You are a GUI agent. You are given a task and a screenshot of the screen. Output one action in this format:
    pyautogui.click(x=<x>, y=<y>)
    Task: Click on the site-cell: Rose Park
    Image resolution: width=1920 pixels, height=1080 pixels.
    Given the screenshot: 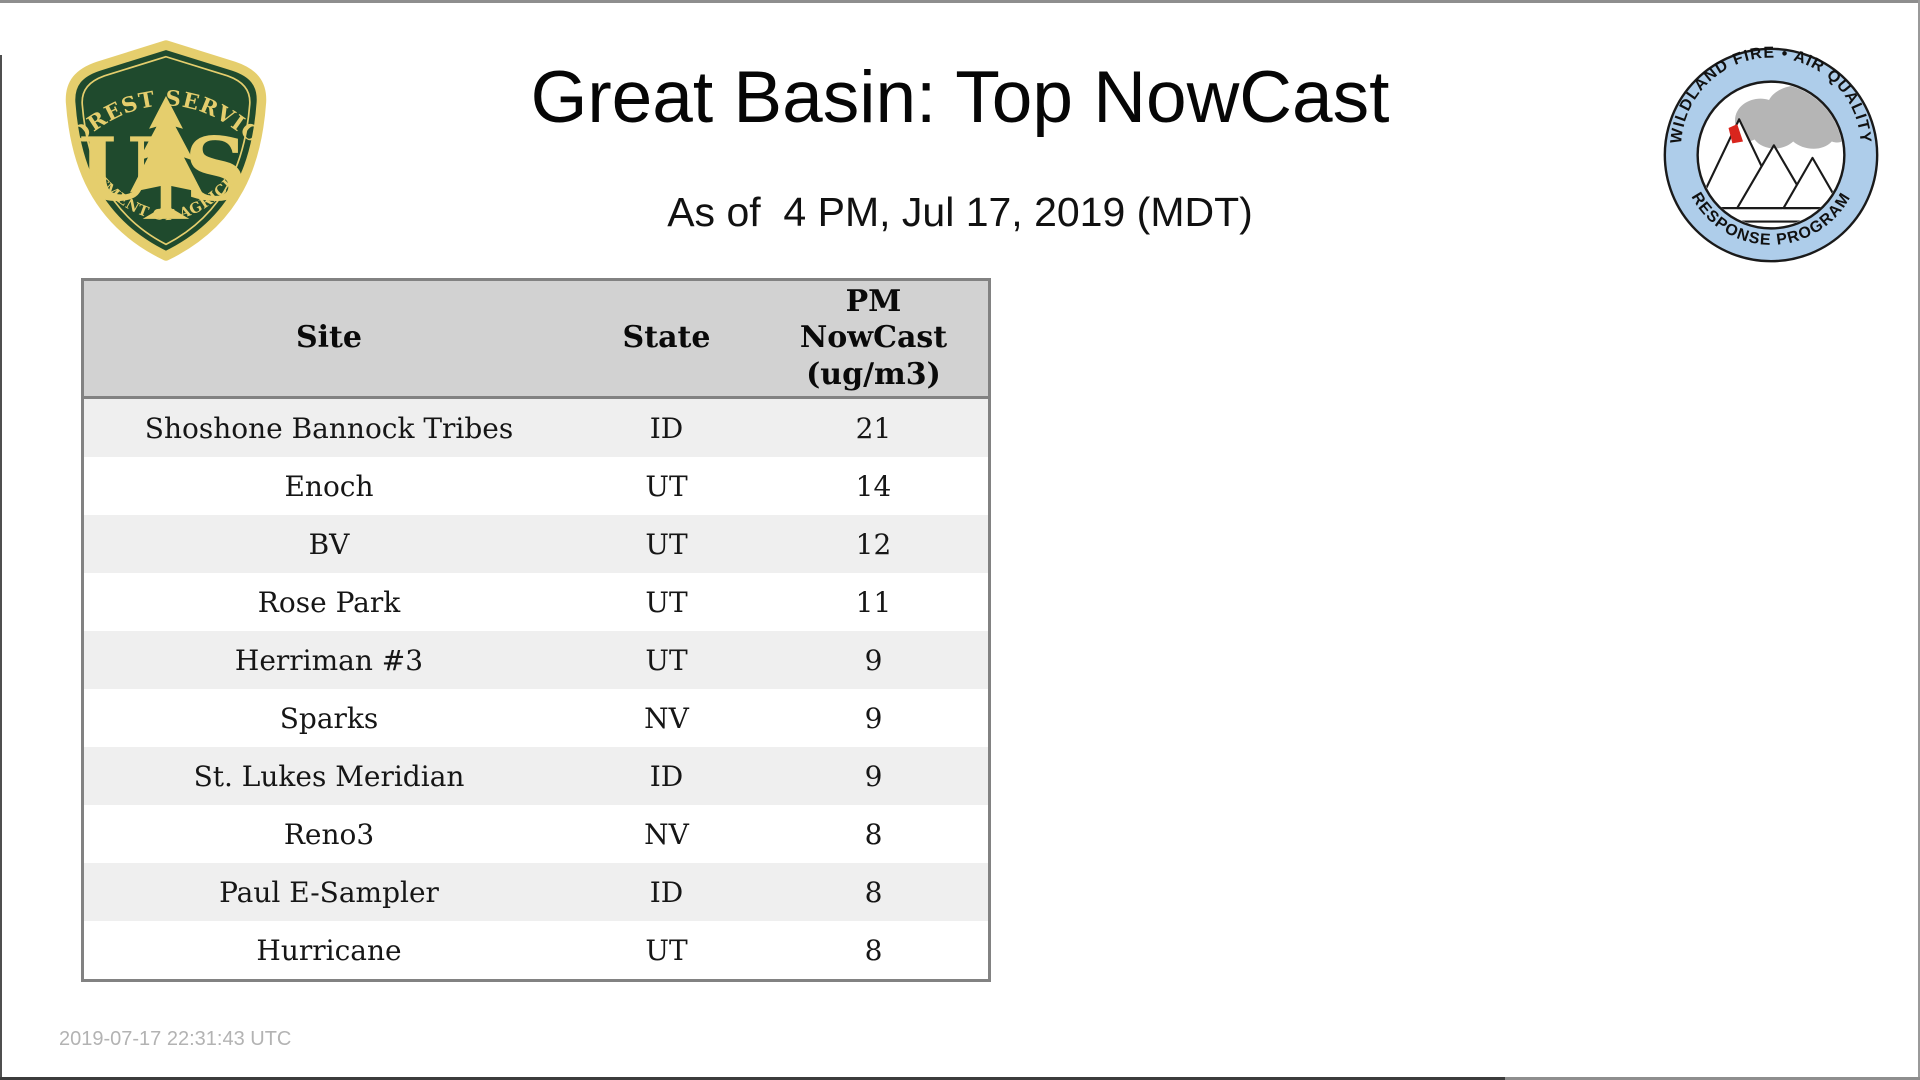 What is the action you would take?
    pyautogui.click(x=329, y=602)
    